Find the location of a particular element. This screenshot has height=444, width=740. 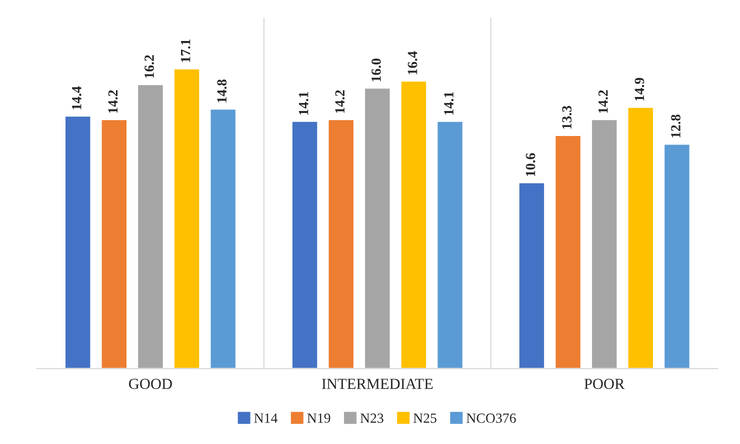

legend-label: N19 is located at coordinates (318, 418).